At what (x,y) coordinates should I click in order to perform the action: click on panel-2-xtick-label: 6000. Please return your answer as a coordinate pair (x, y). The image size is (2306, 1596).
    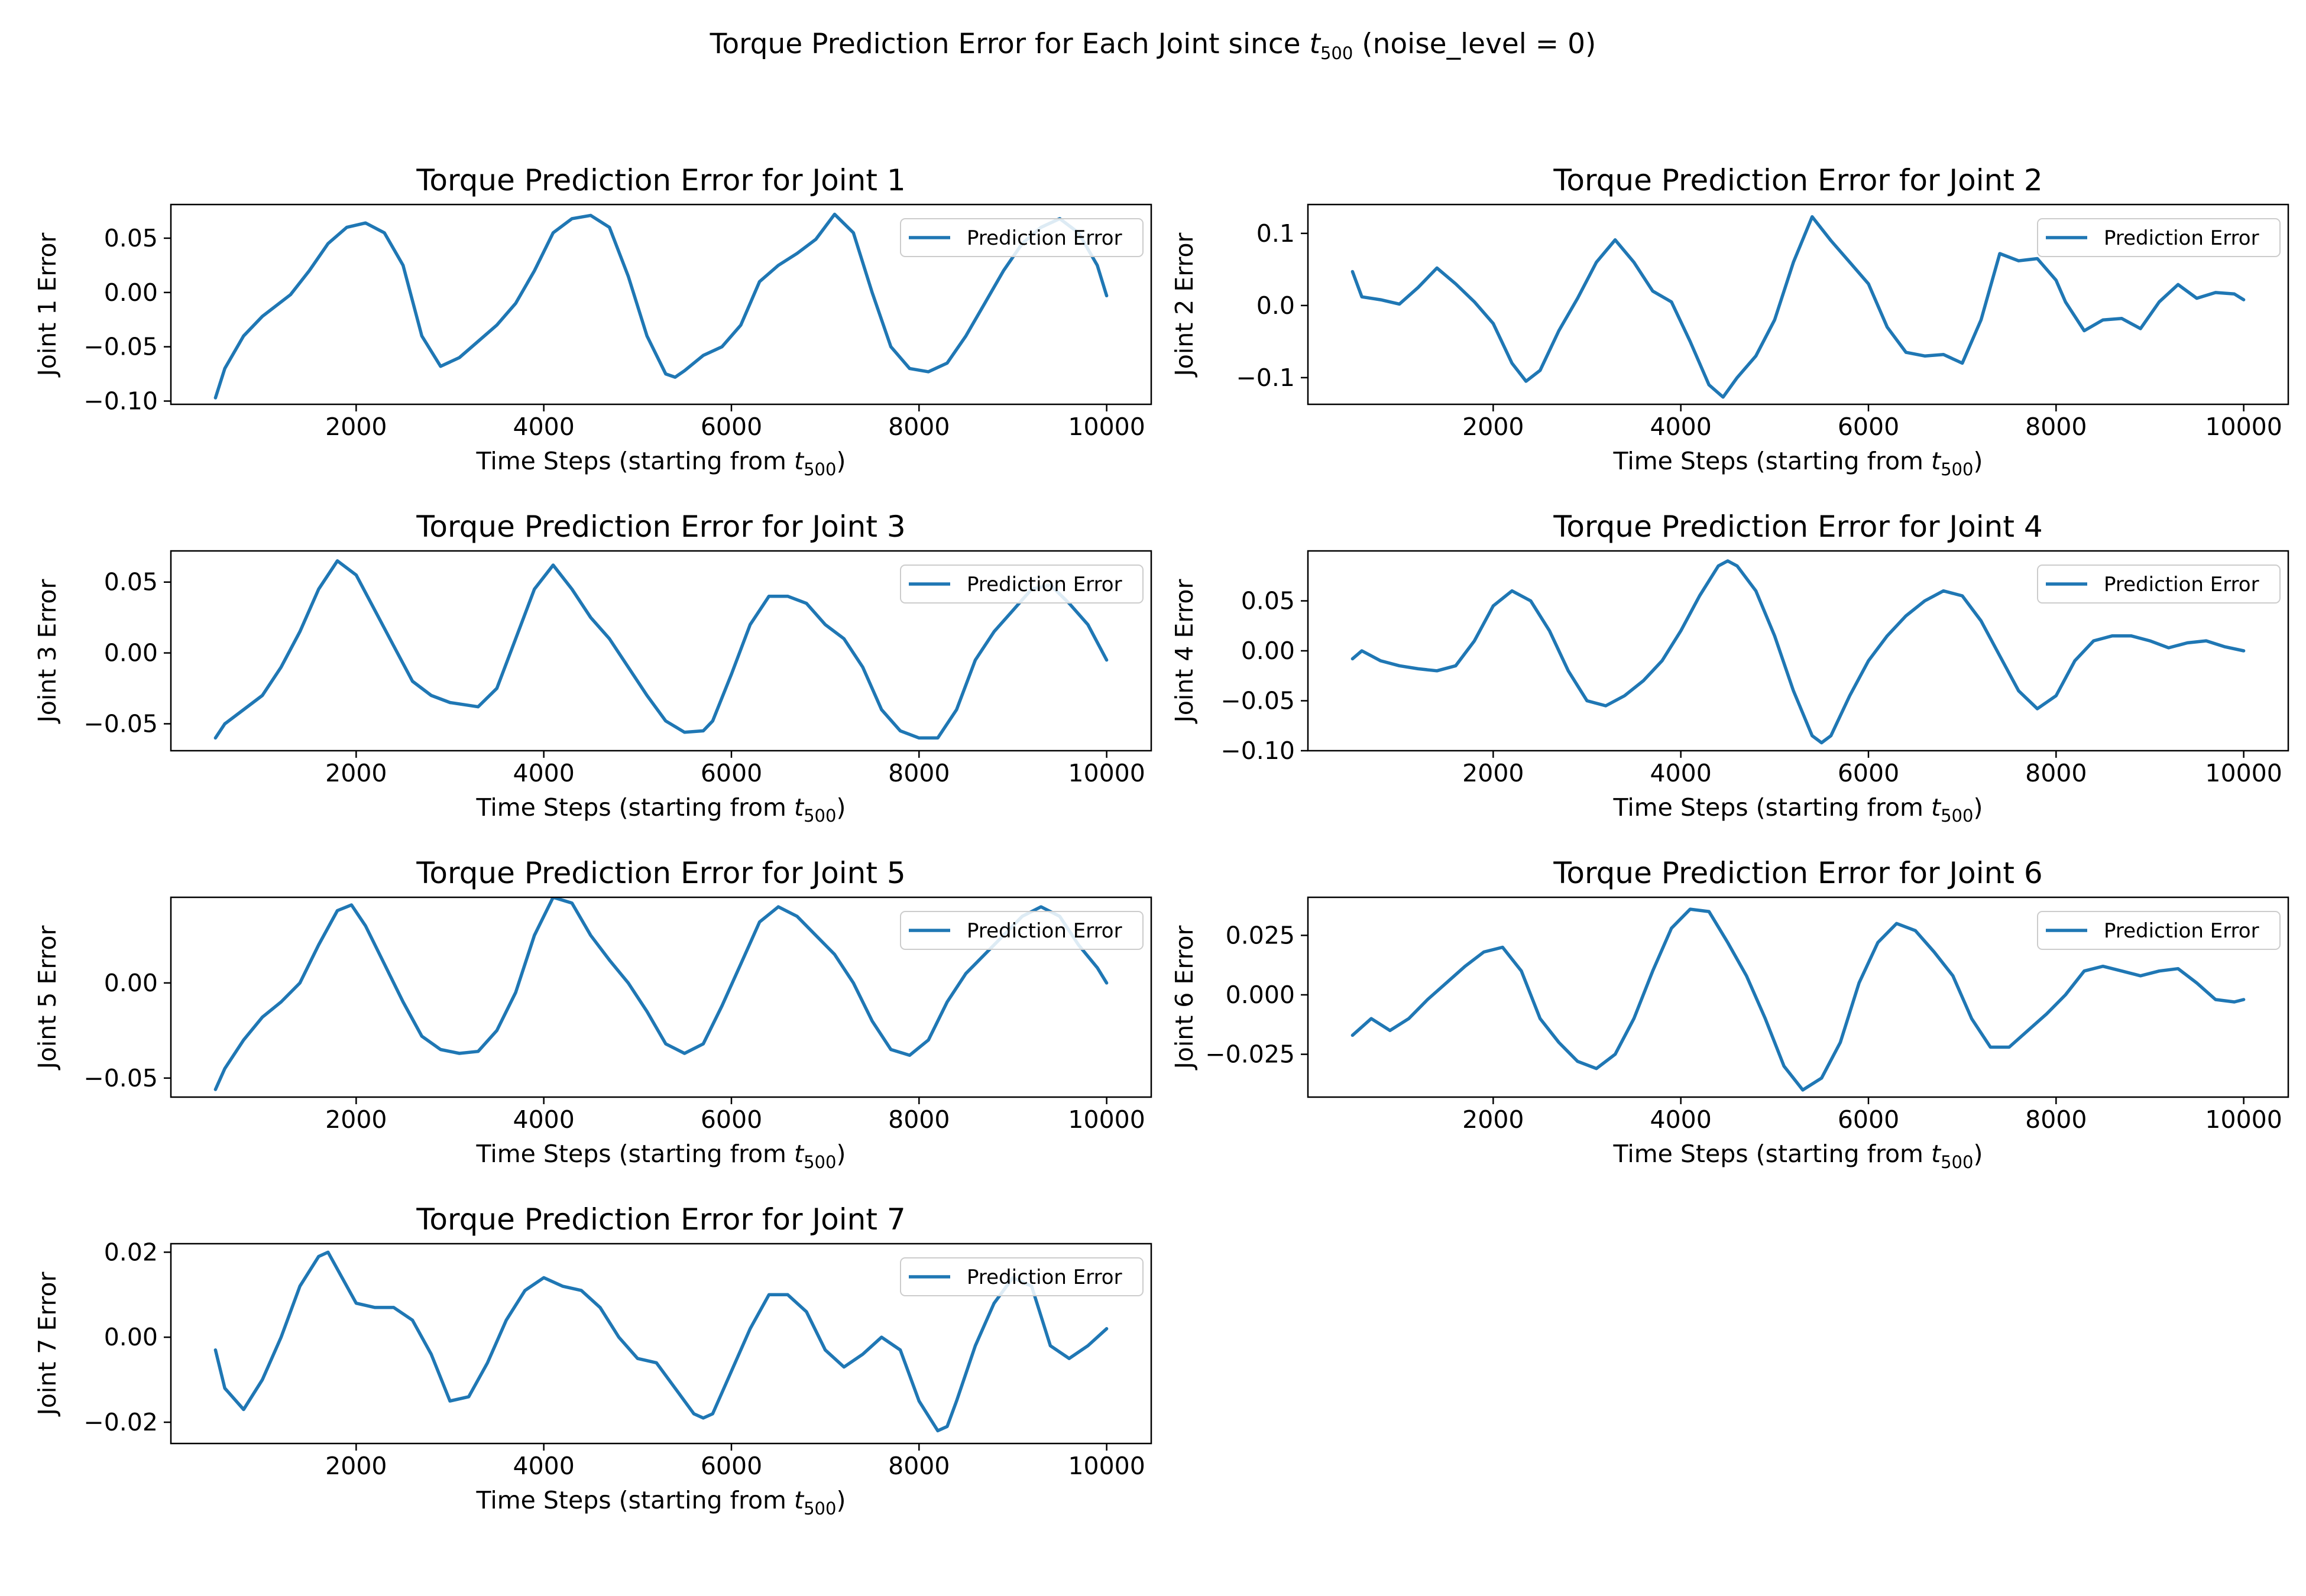
    Looking at the image, I should click on (1868, 427).